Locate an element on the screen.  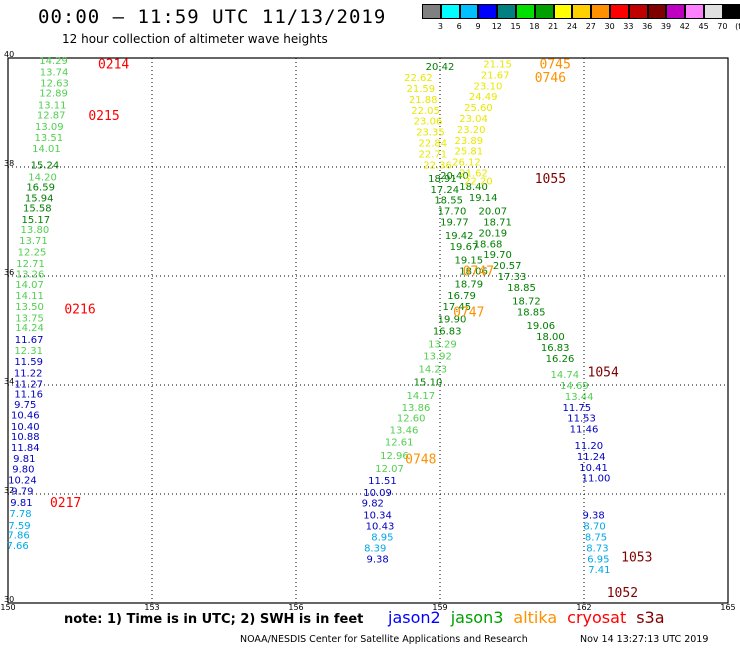
wave-height-label: 22.62 is located at coordinates (418, 78).